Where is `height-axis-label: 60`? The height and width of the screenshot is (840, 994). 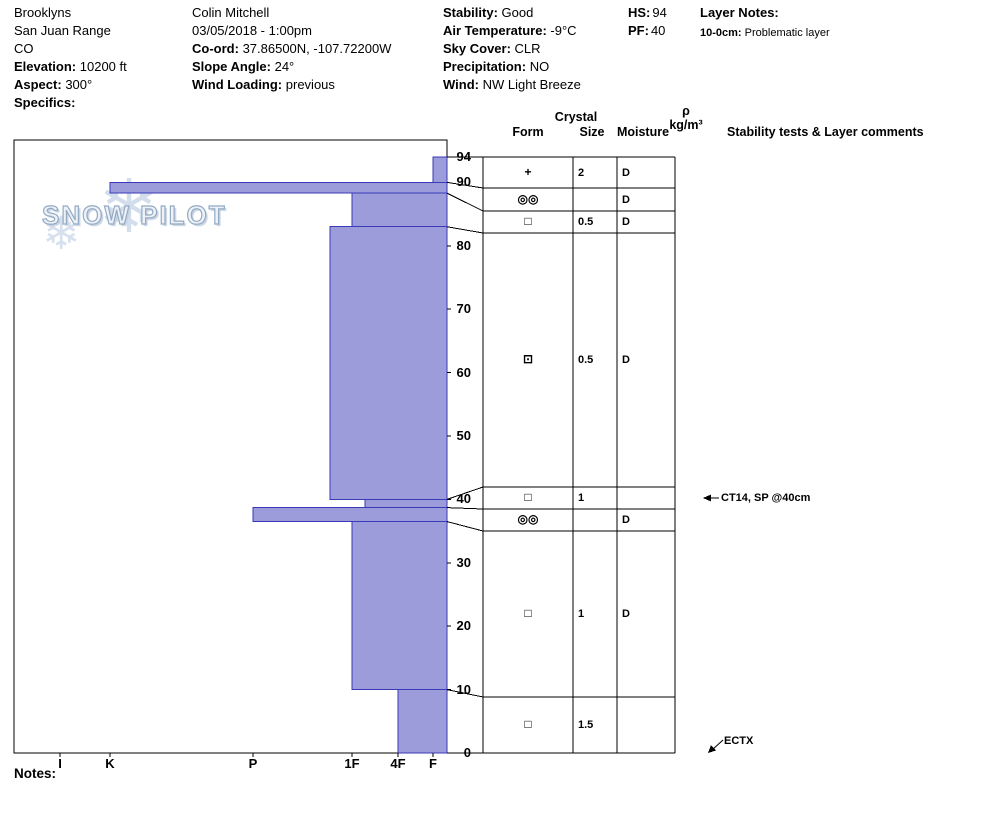 height-axis-label: 60 is located at coordinates (463, 372).